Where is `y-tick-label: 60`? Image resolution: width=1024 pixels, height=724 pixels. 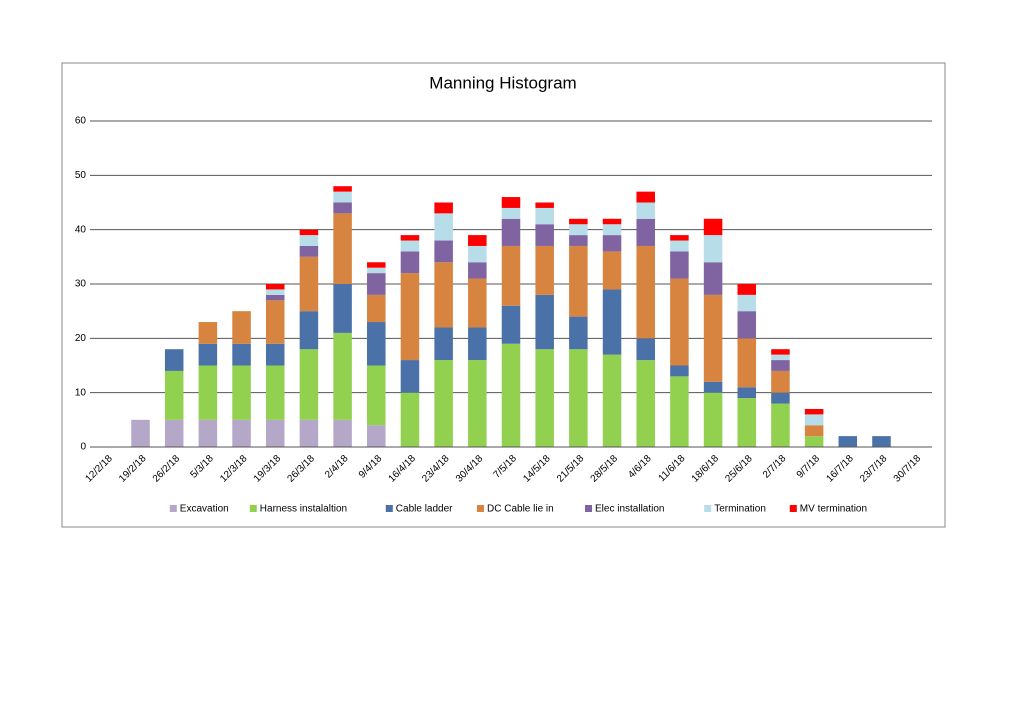
y-tick-label: 60 is located at coordinates (81, 121).